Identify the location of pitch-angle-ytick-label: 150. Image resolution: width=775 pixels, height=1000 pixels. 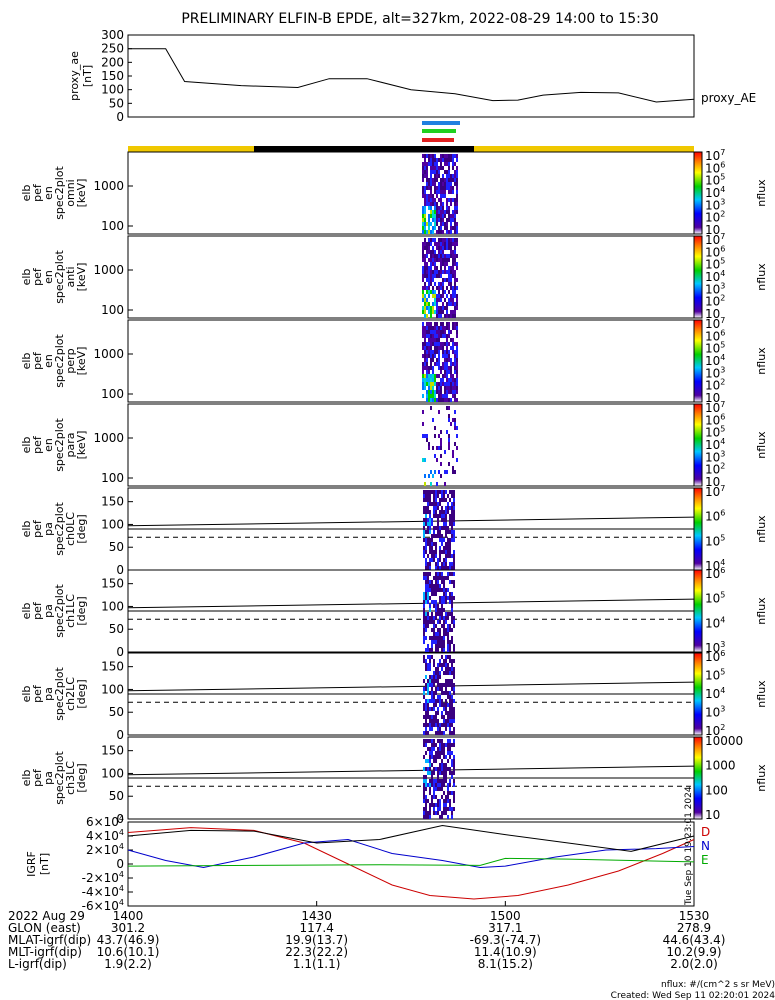
(112, 667).